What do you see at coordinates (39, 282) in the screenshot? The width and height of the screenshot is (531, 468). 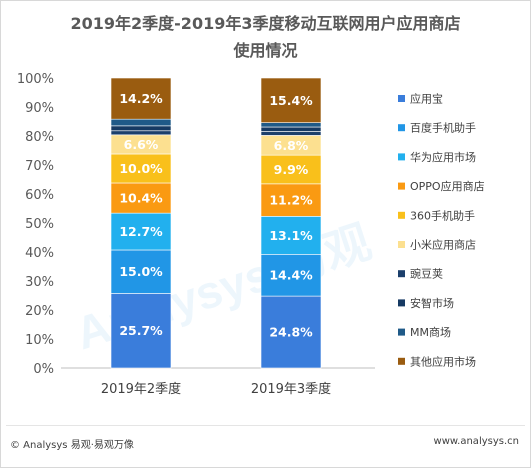 I see `y-tick-label: 30%` at bounding box center [39, 282].